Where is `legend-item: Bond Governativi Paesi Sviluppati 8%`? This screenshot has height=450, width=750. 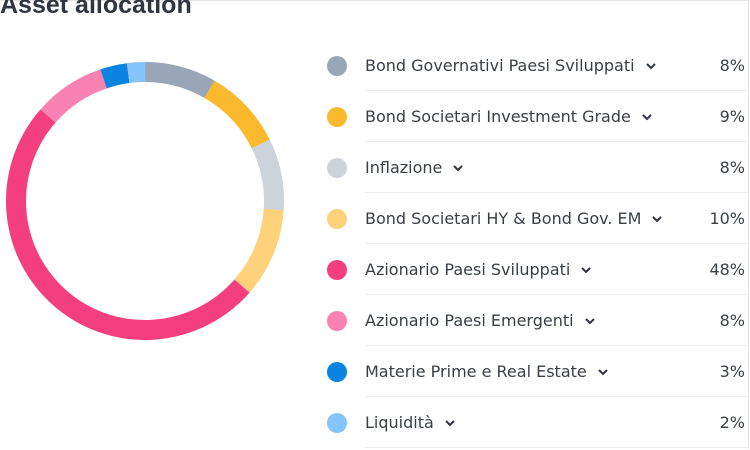
legend-item: Bond Governativi Paesi Sviluppati 8% is located at coordinates (536, 65).